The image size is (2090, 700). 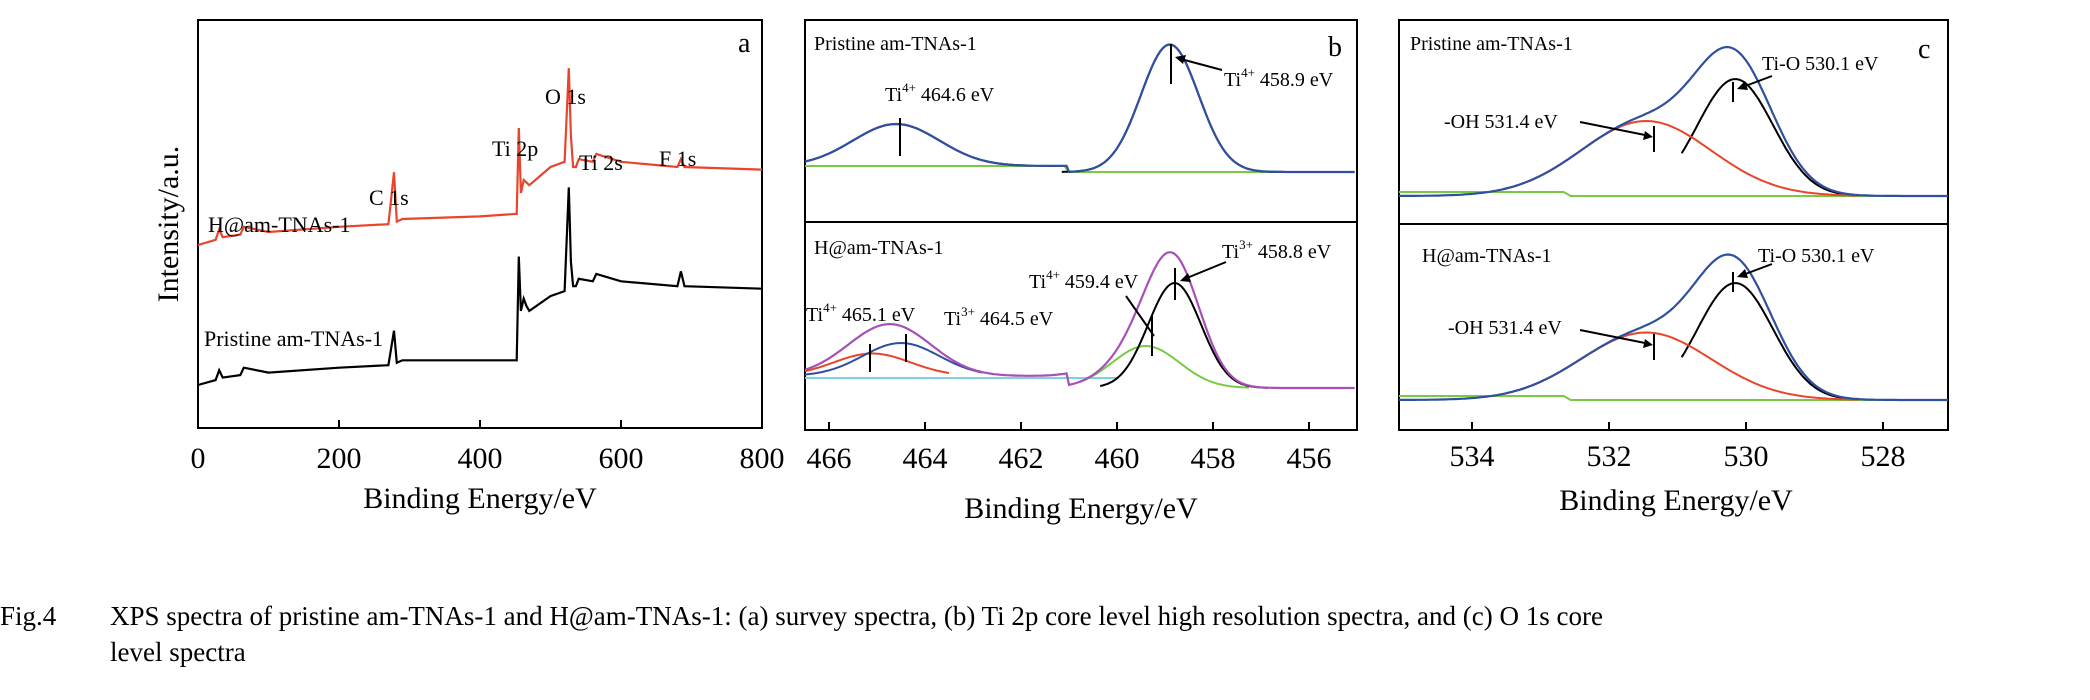 What do you see at coordinates (279, 224) in the screenshot?
I see `series-label-h-am-tnas-1: H@am-TNAs-1` at bounding box center [279, 224].